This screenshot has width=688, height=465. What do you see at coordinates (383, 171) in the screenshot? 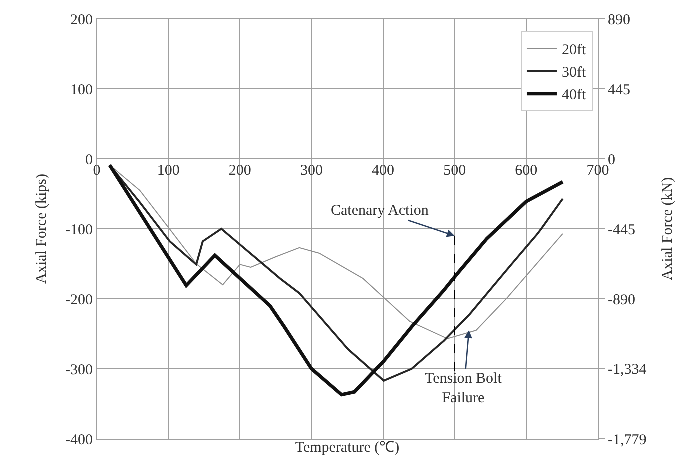
I see `x-tick-label: 400` at bounding box center [383, 171].